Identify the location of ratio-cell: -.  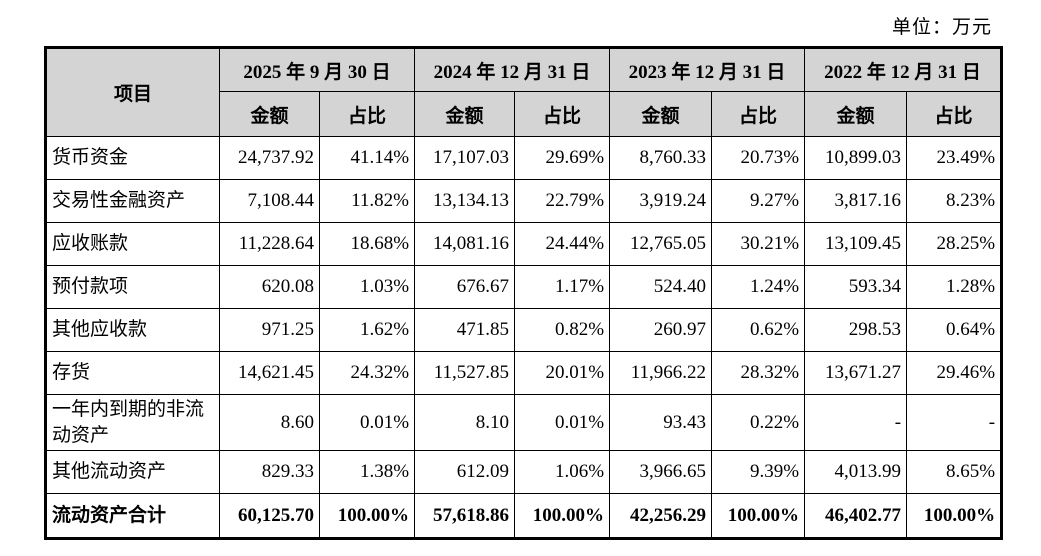
(954, 422).